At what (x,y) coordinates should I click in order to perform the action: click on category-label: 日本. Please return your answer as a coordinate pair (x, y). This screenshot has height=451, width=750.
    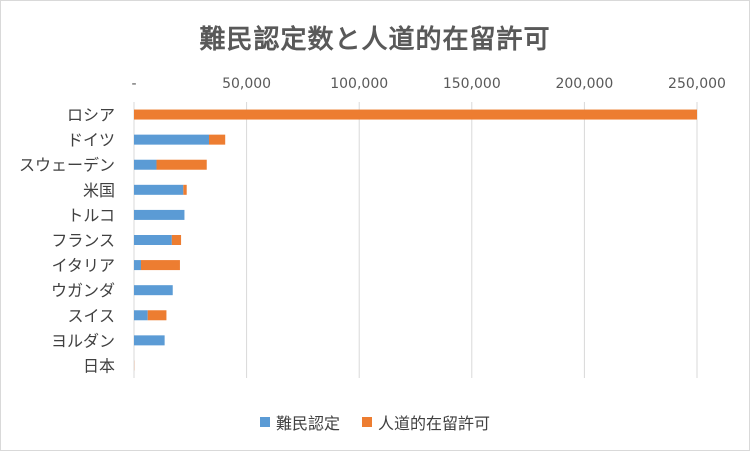
    Looking at the image, I should click on (99, 365).